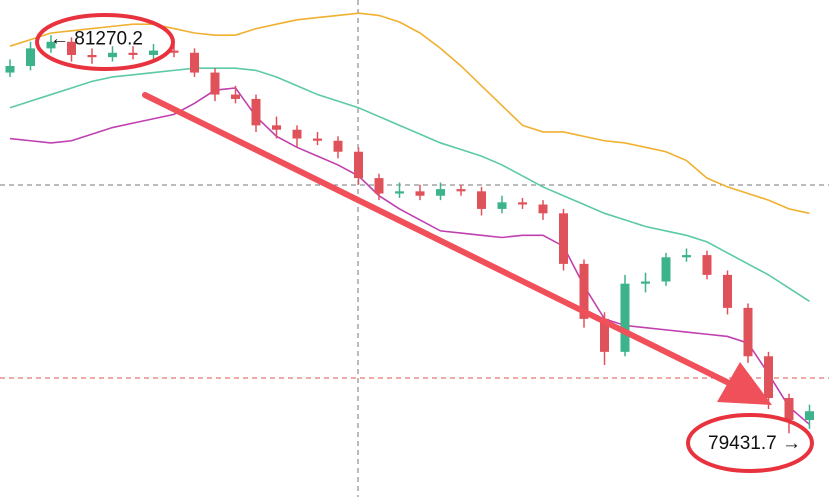  Describe the element at coordinates (754, 443) in the screenshot. I see `low-marker-label: 79431.7 →` at that location.